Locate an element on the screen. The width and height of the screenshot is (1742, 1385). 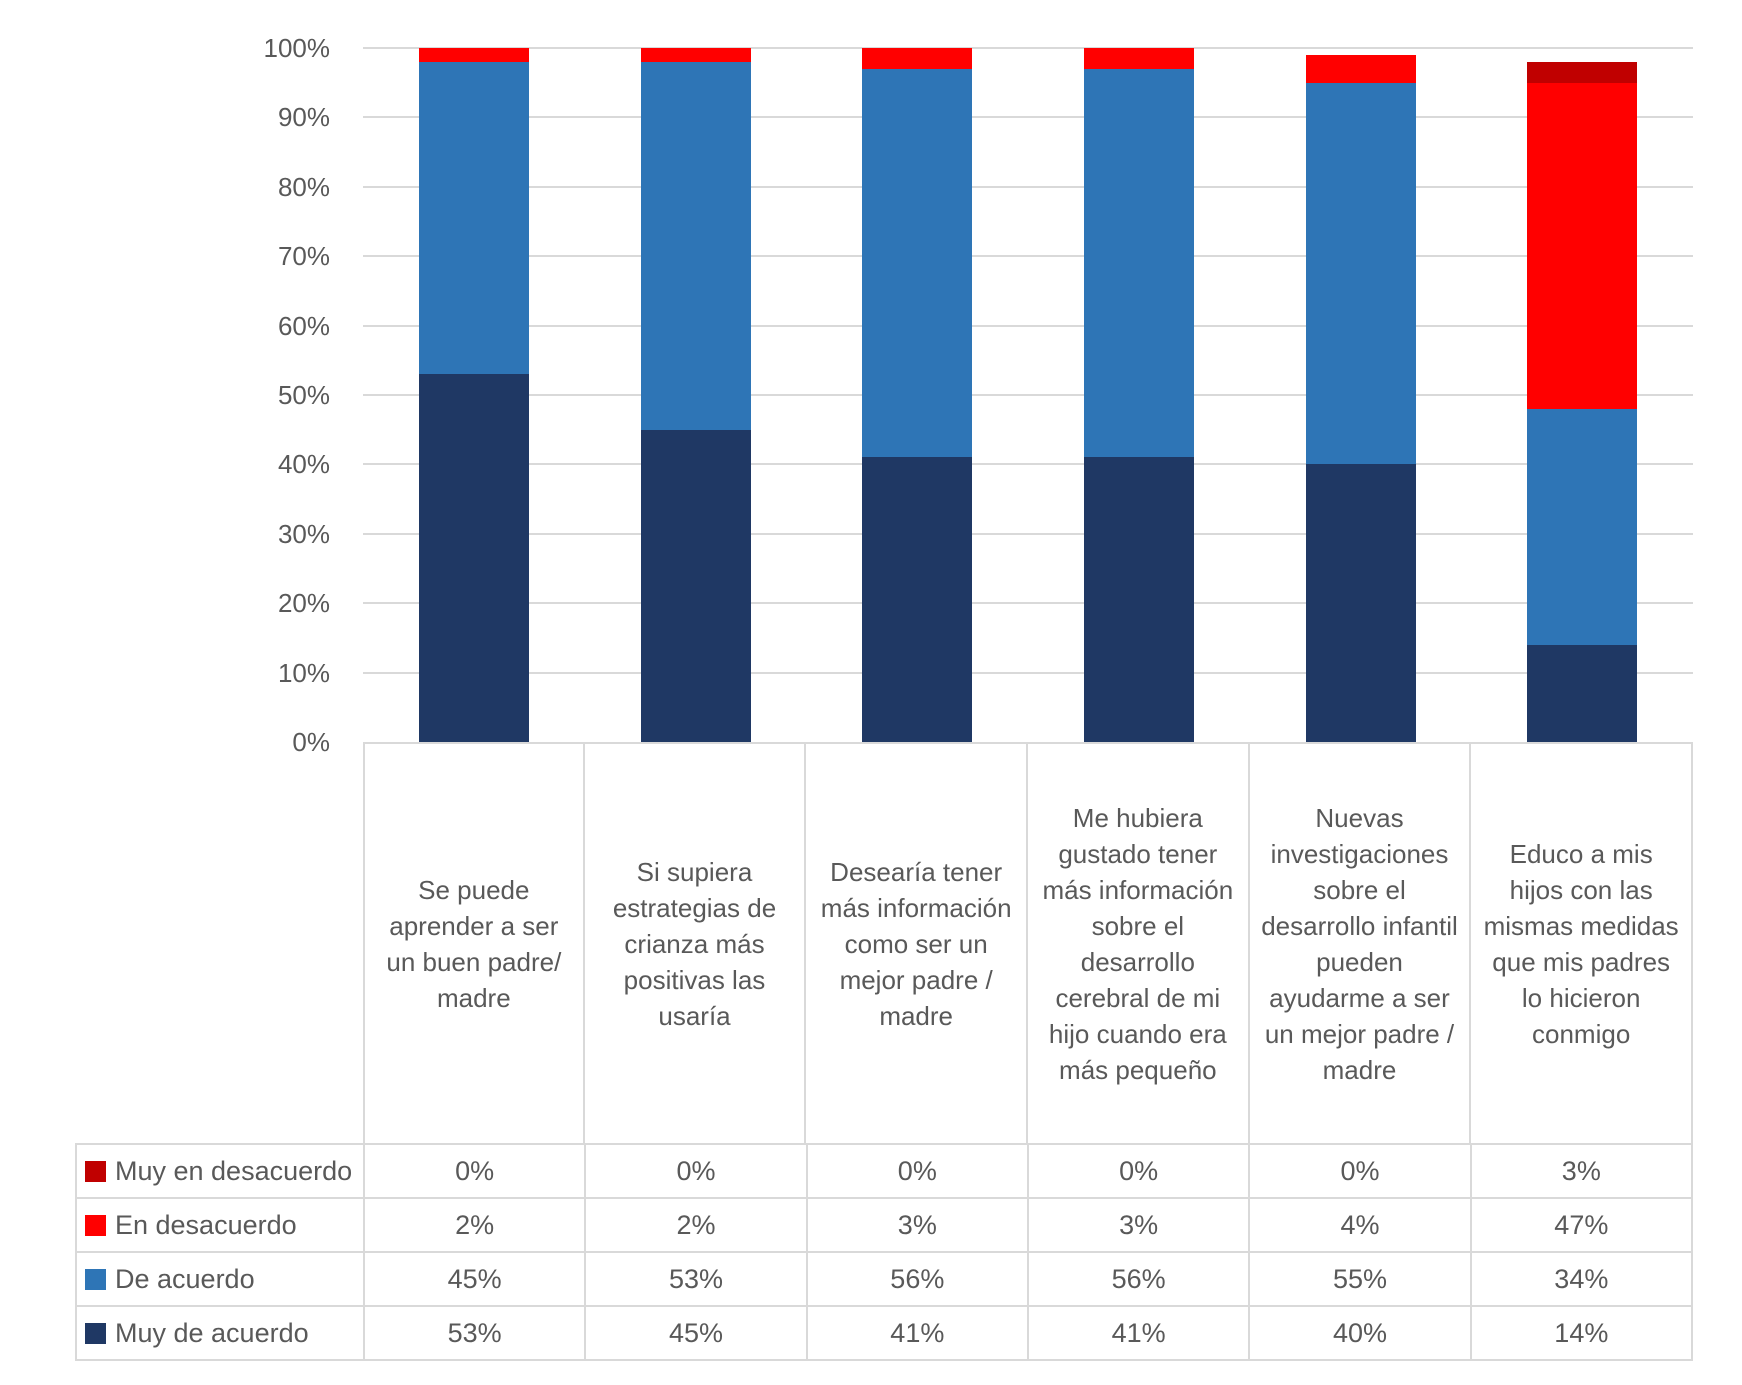
y-axis-tick-label: 50% is located at coordinates (303, 395).